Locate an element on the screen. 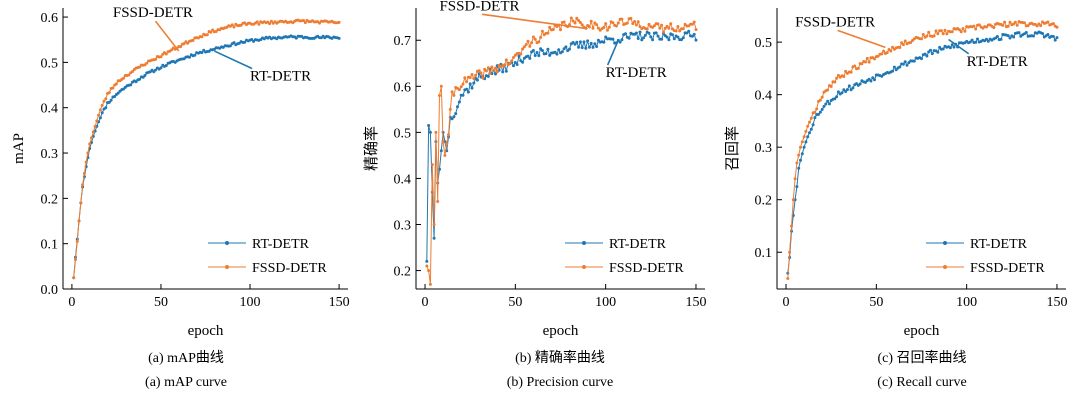  x-tick-label: 50 is located at coordinates (876, 302).